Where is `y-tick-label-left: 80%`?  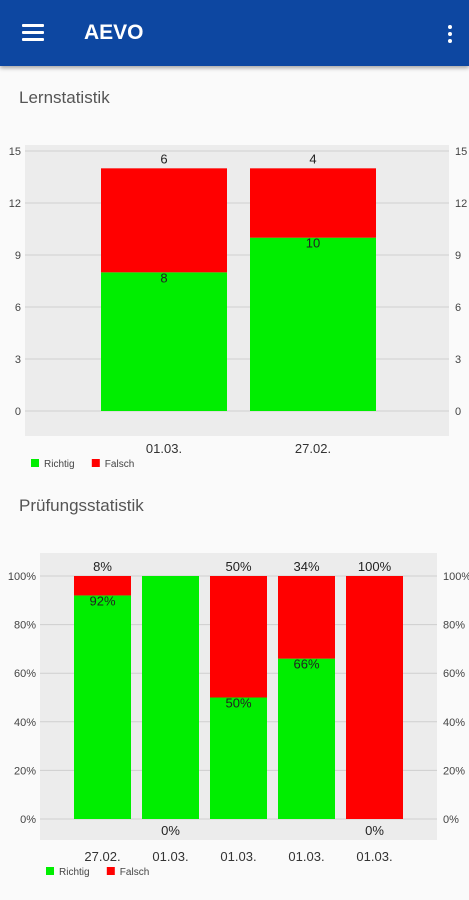
y-tick-label-left: 80% is located at coordinates (25, 626).